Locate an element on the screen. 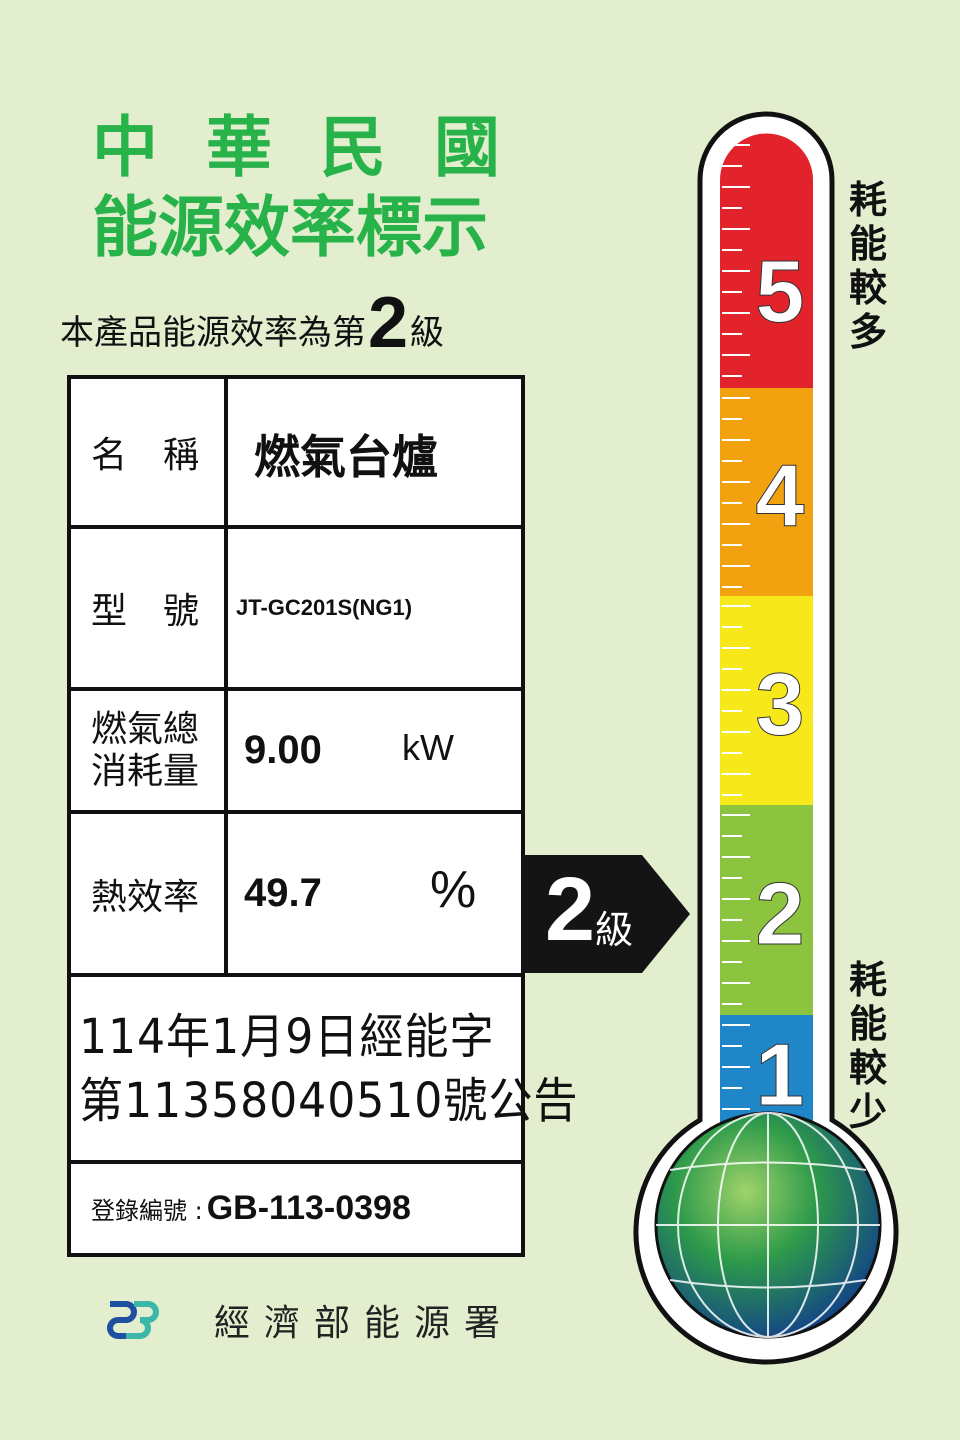 The image size is (960, 1440). level-4-label: 4 is located at coordinates (780, 495).